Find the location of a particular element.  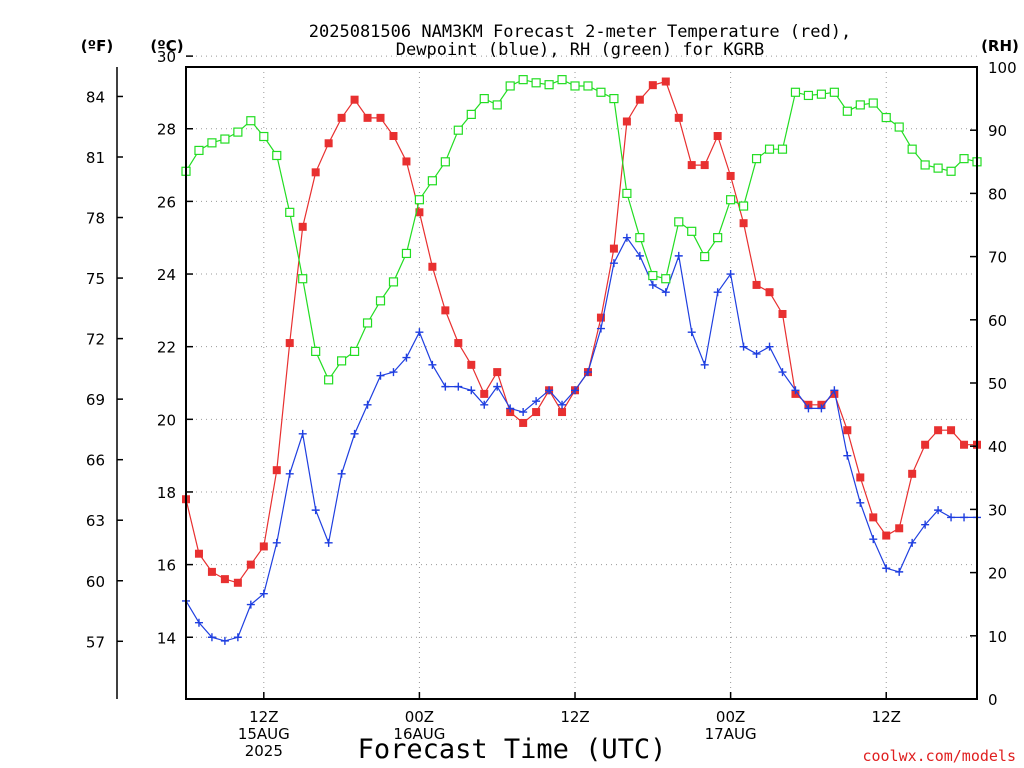

fahrenheit-tick-label: 69 is located at coordinates (95, 400).